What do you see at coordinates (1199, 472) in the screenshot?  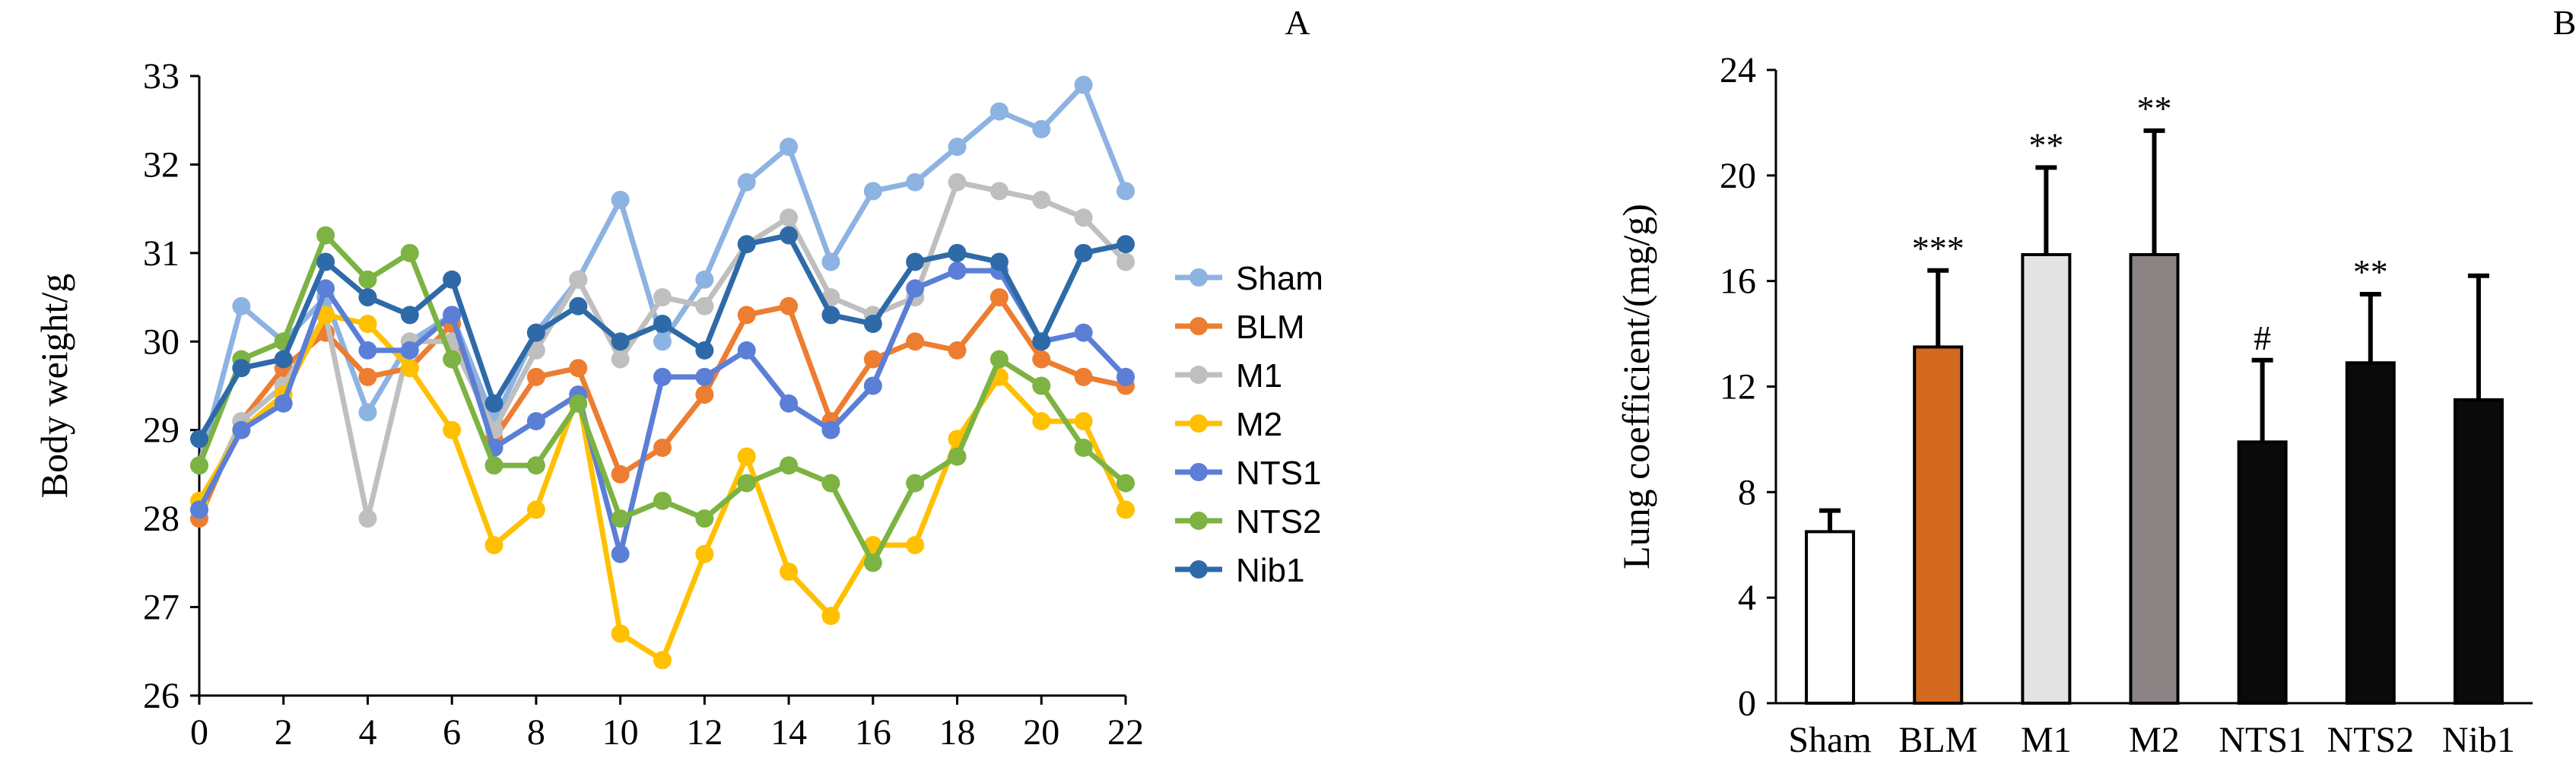 I see `legend-marker-nts1` at bounding box center [1199, 472].